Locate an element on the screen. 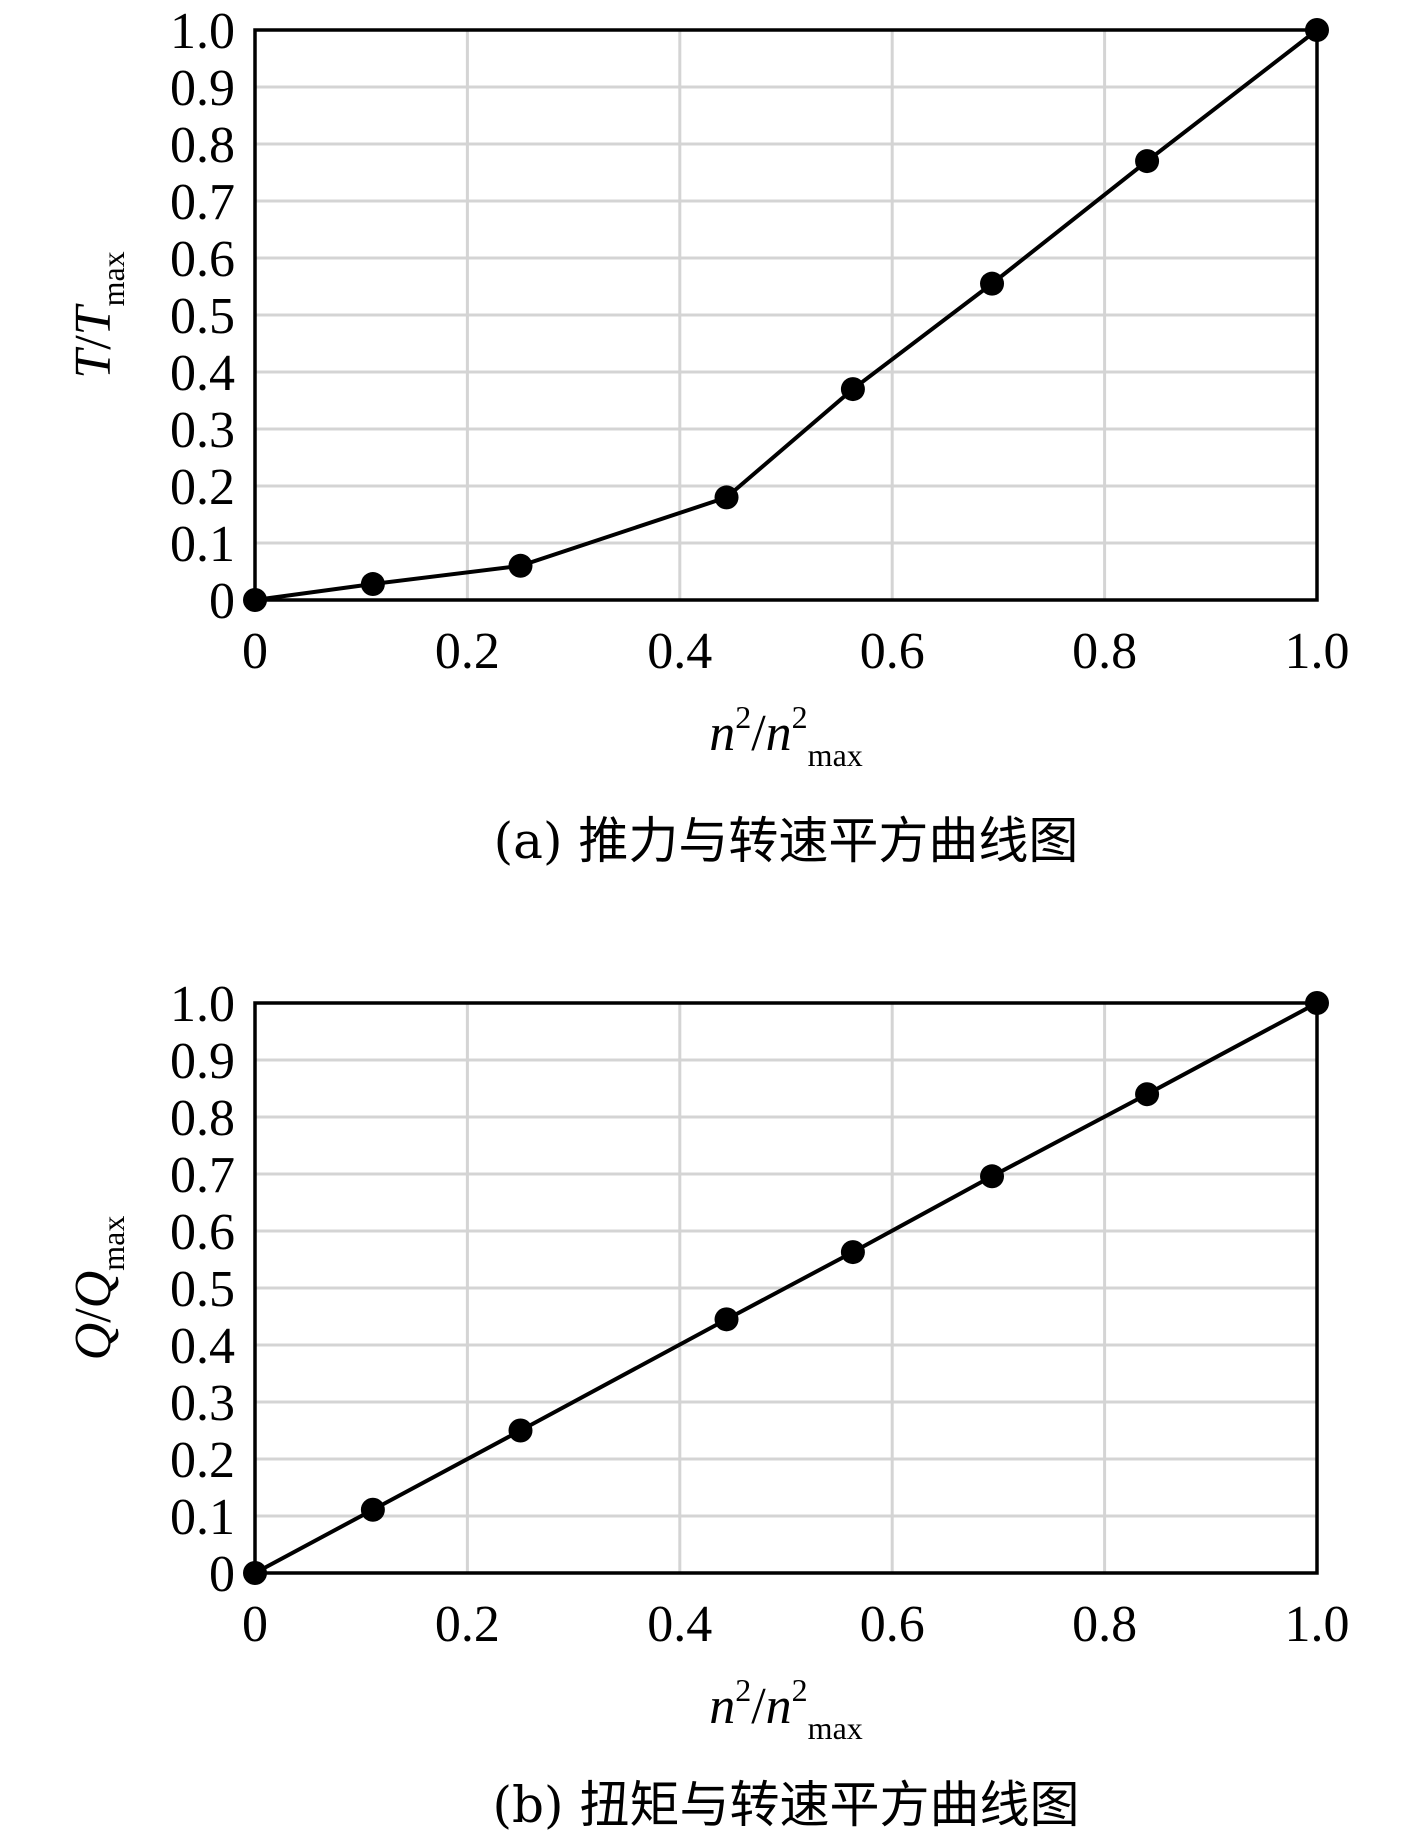 The width and height of the screenshot is (1417, 1833). figure-caption: (a) 推力与转速平方曲线图 is located at coordinates (786, 841).